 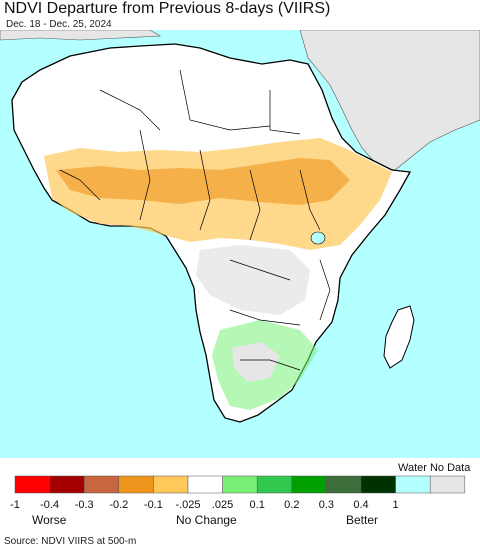 What do you see at coordinates (206, 520) in the screenshot?
I see `legend-no-change-label: No Change` at bounding box center [206, 520].